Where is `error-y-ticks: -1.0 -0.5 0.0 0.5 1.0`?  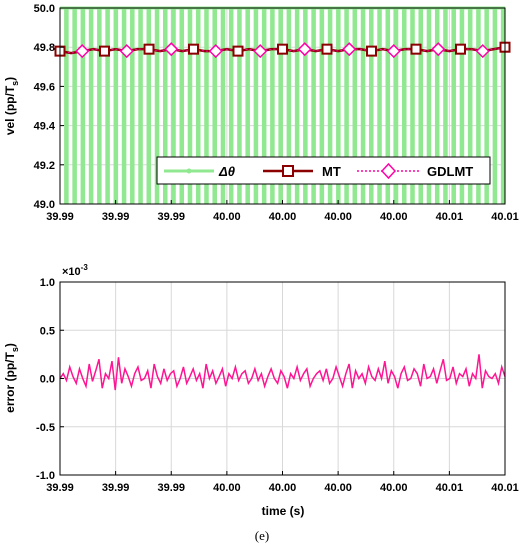
error-y-ticks: -1.0 -0.5 0.0 0.5 1.0 is located at coordinates (50, 379).